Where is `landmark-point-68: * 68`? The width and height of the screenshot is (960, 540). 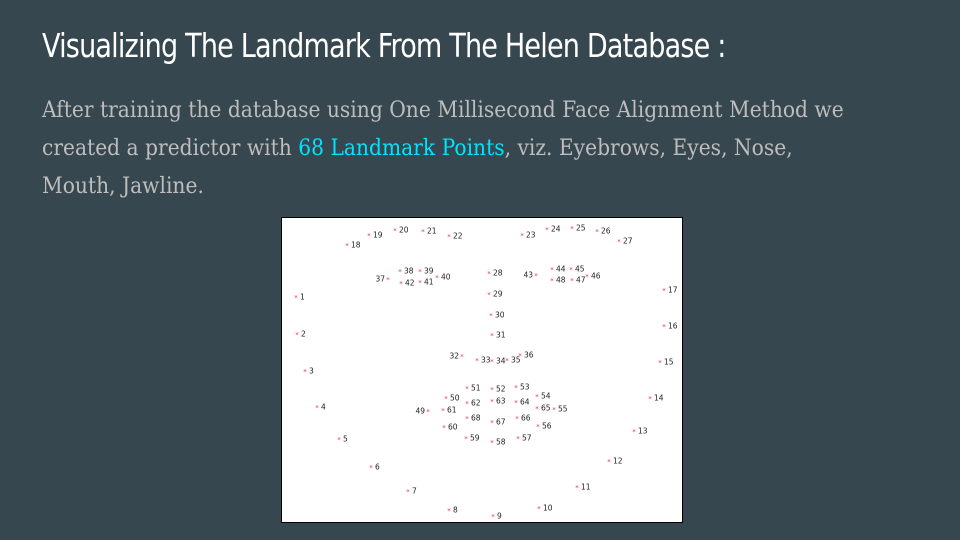
landmark-point-68: * 68 is located at coordinates (473, 419).